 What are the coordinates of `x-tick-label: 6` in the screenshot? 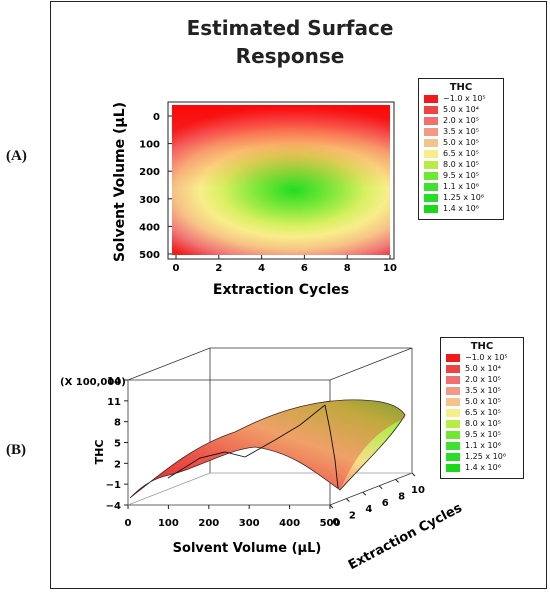 It's located at (304, 268).